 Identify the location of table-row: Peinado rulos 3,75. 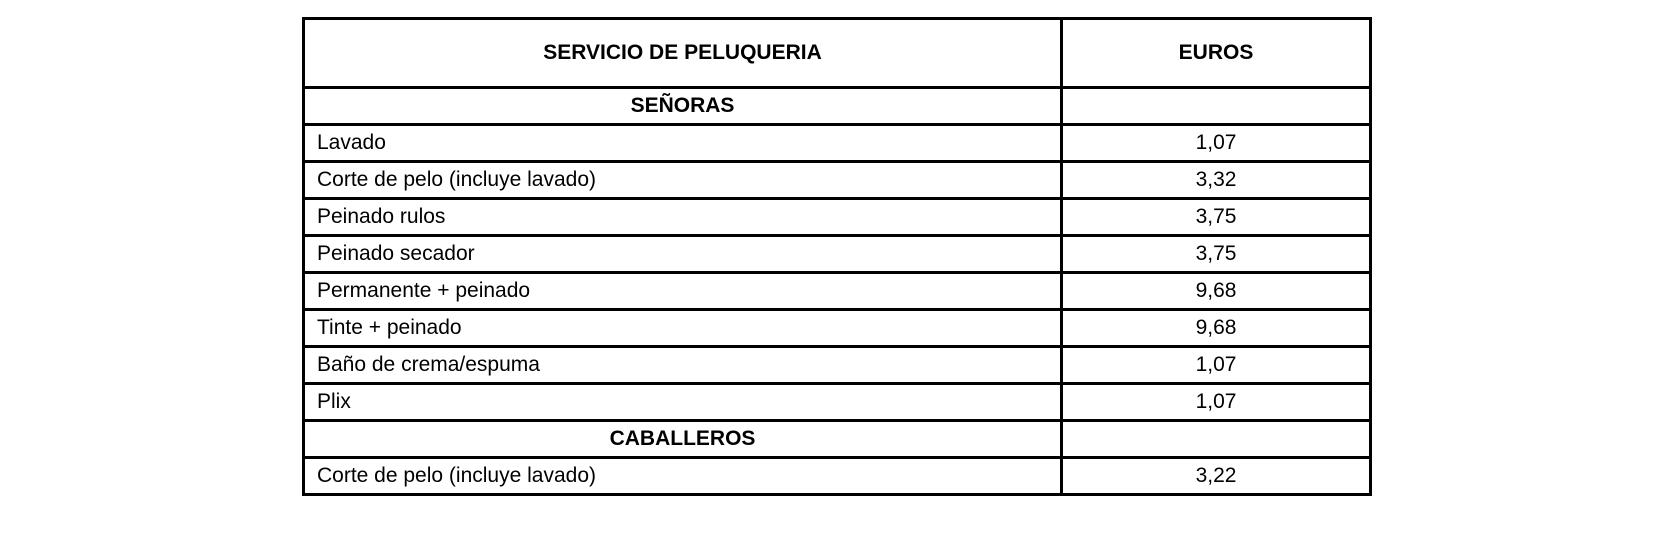
(837, 217).